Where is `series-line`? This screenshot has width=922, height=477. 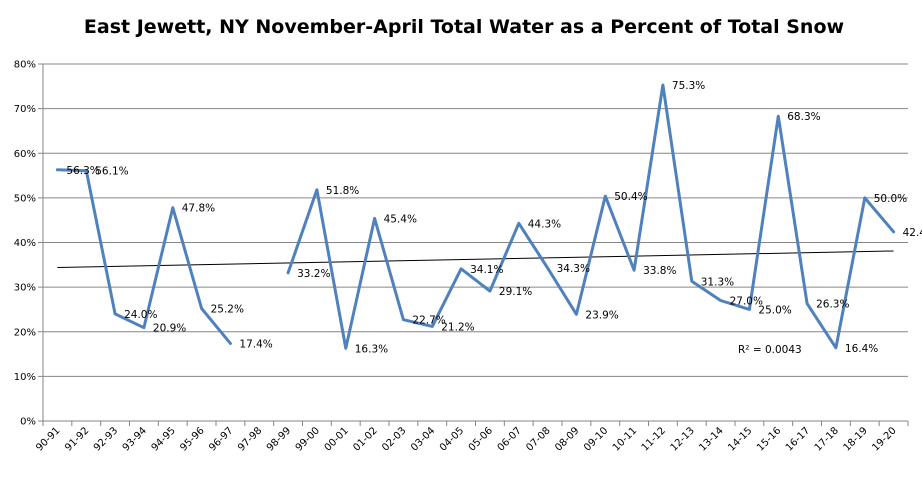 series-line is located at coordinates (143, 256).